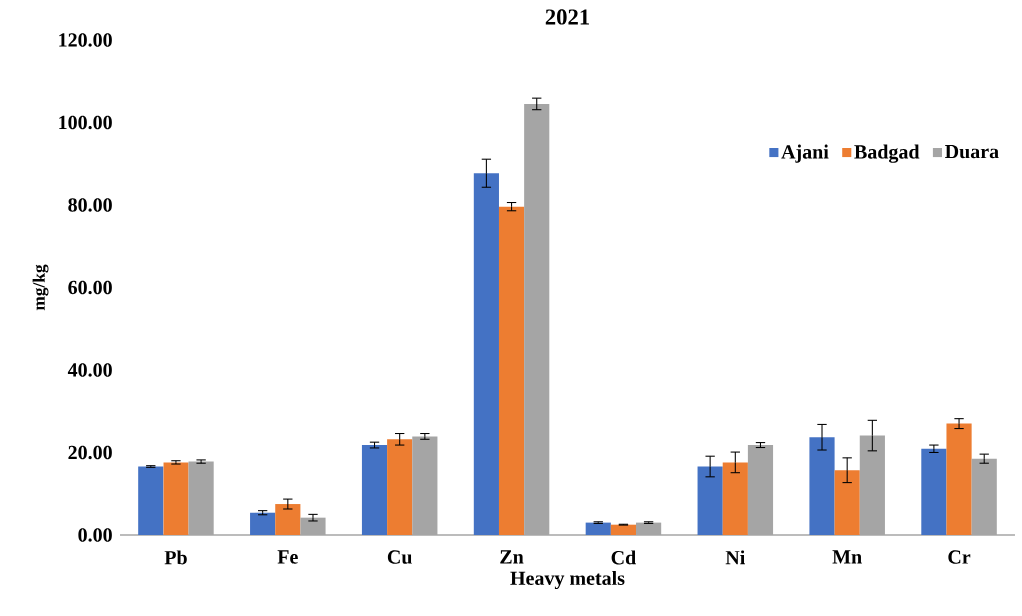  Describe the element at coordinates (90, 452) in the screenshot. I see `y-tick-label: 20.00` at that location.